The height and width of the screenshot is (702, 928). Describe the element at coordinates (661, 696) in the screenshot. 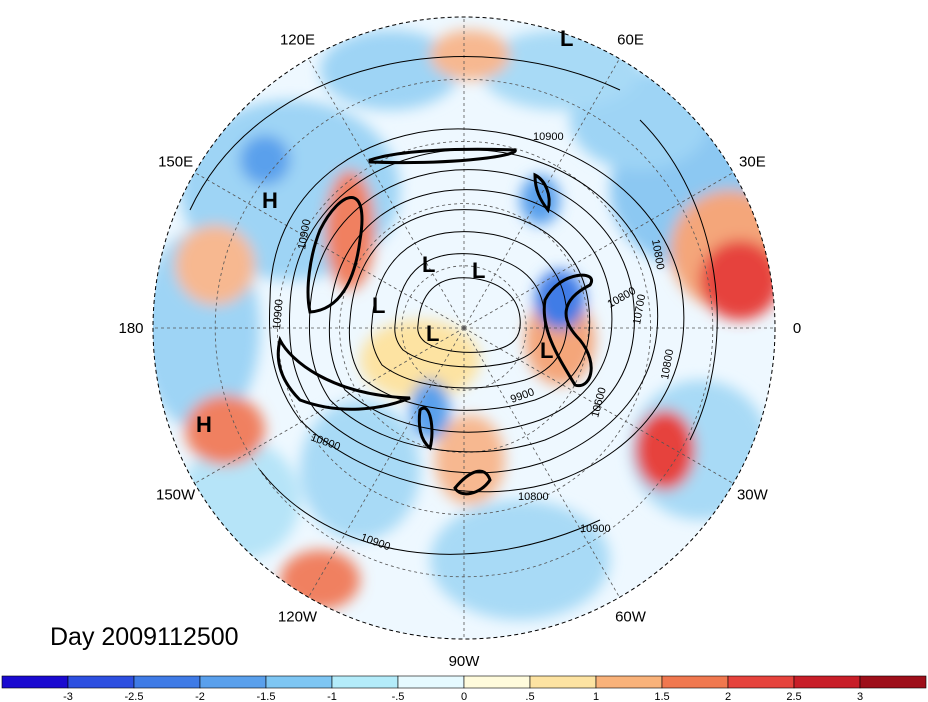

I see `colorbar-tick-label: 1.5` at that location.